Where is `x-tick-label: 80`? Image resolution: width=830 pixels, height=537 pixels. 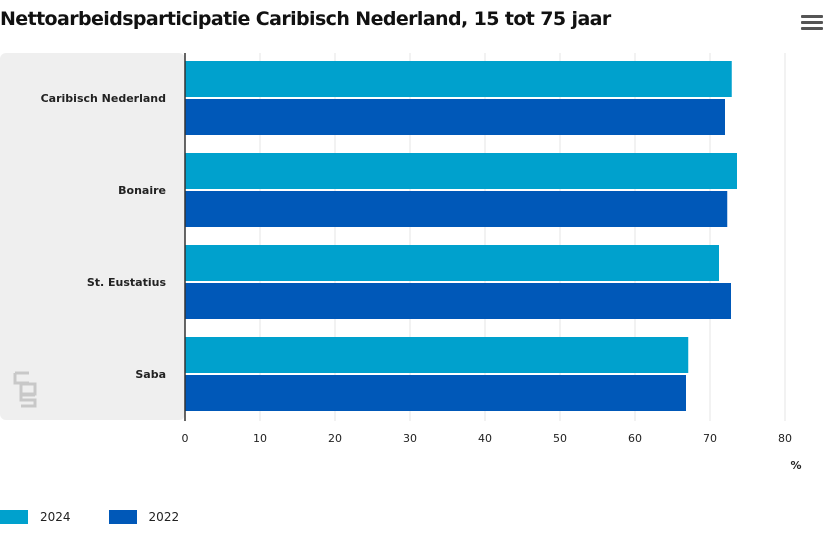
x-tick-label: 80 is located at coordinates (785, 438).